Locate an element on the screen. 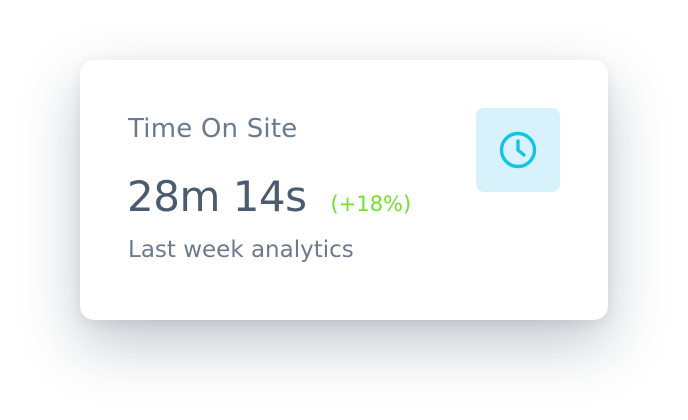 The width and height of the screenshot is (688, 420). clock-icon is located at coordinates (518, 150).